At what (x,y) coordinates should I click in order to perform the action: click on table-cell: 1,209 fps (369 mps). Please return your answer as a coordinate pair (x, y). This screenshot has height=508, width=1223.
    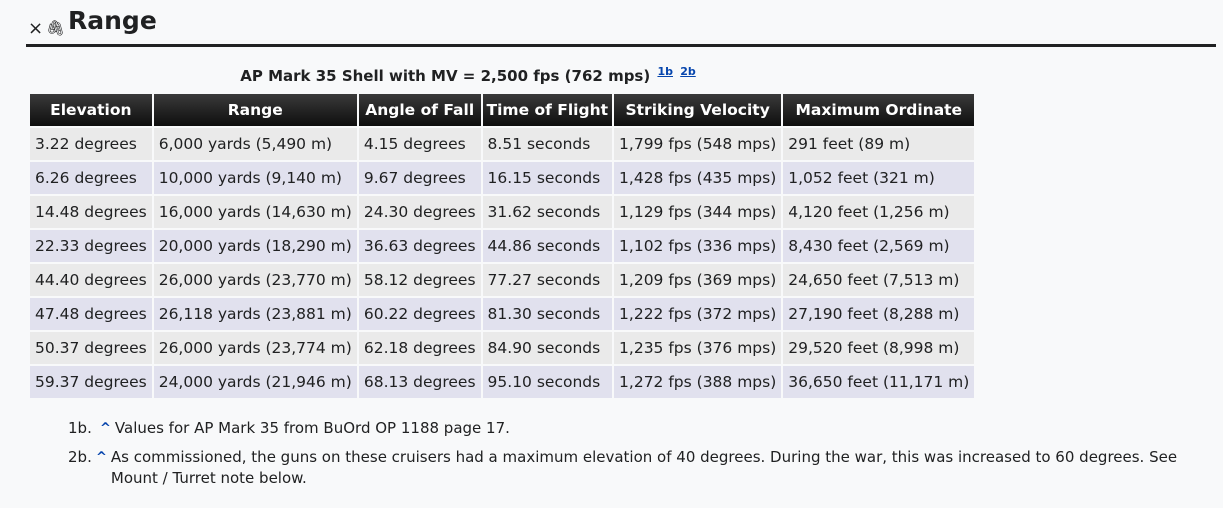
    Looking at the image, I should click on (698, 280).